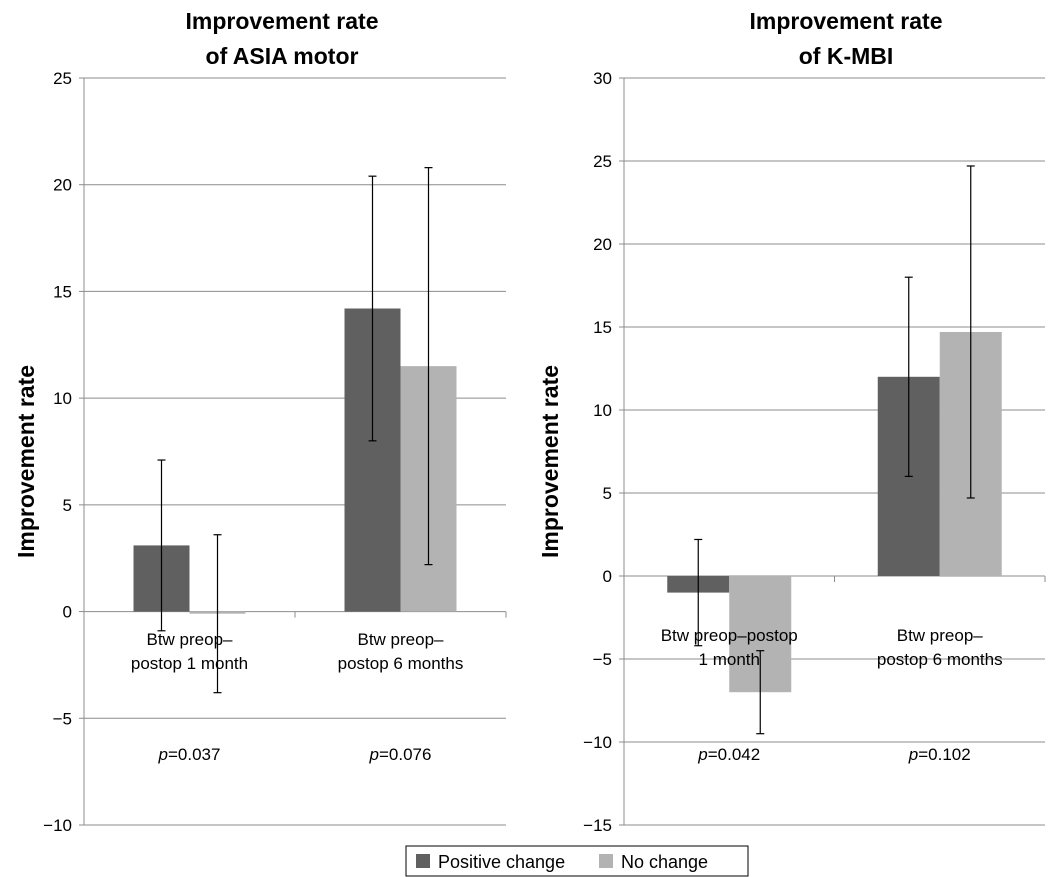 This screenshot has height=877, width=1055. I want to click on legend-label: Positive change, so click(501, 862).